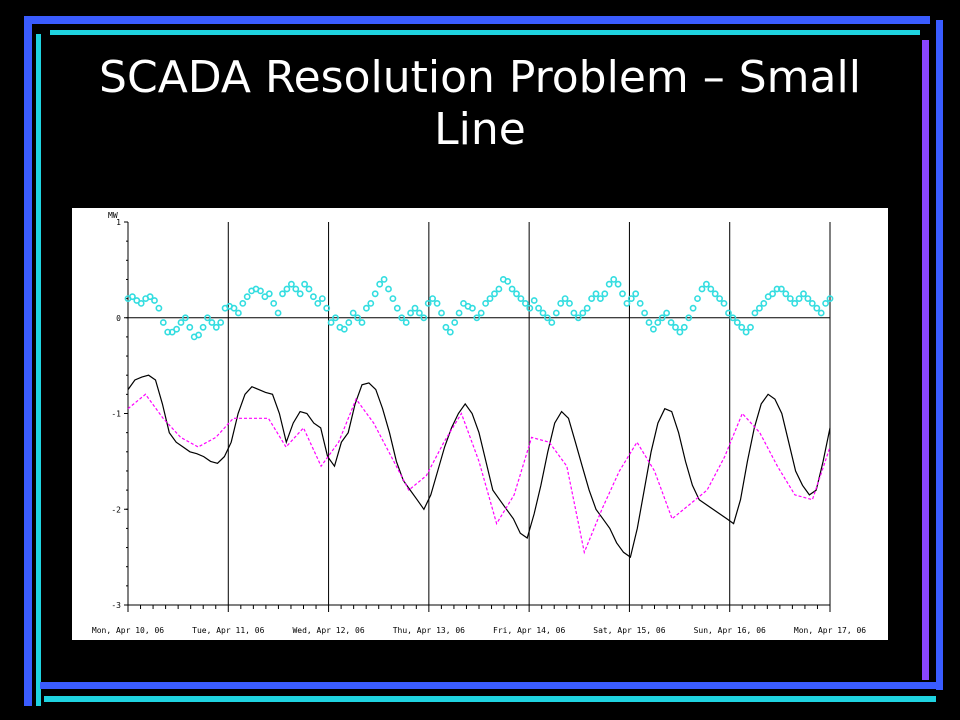 The image size is (960, 720). Describe the element at coordinates (128, 630) in the screenshot. I see `x-tick-label-0: Mon, Apr 10, 06` at that location.